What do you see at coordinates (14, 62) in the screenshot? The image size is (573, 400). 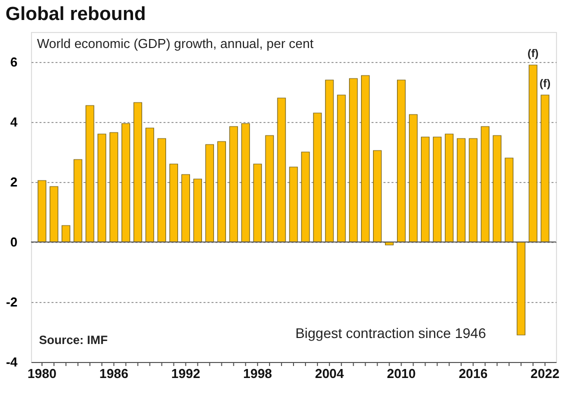 I see `y-tick-label: 6` at bounding box center [14, 62].